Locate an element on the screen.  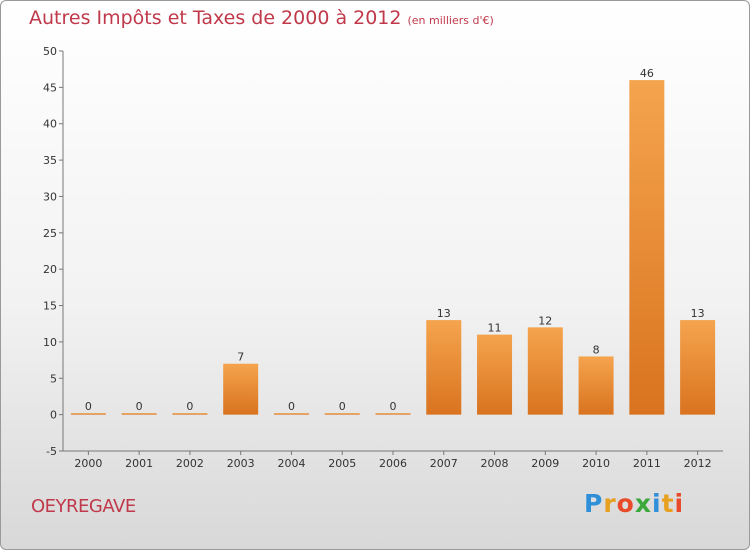
x-tick-label: 2011 is located at coordinates (647, 463).